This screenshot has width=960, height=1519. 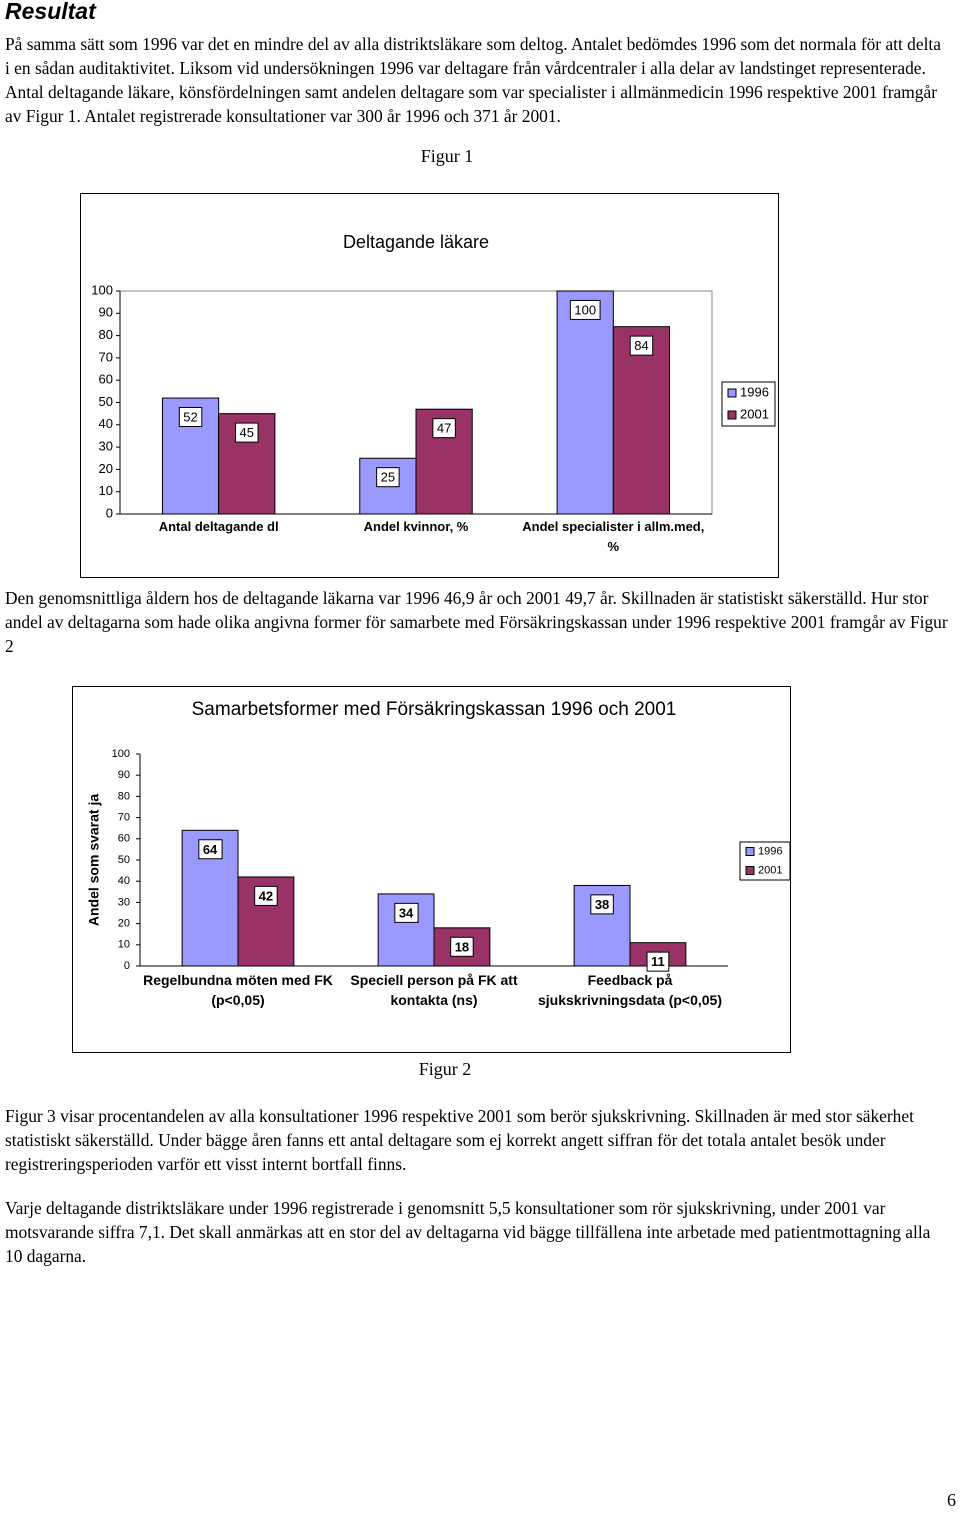 I want to click on data-label: 38, so click(x=602, y=904).